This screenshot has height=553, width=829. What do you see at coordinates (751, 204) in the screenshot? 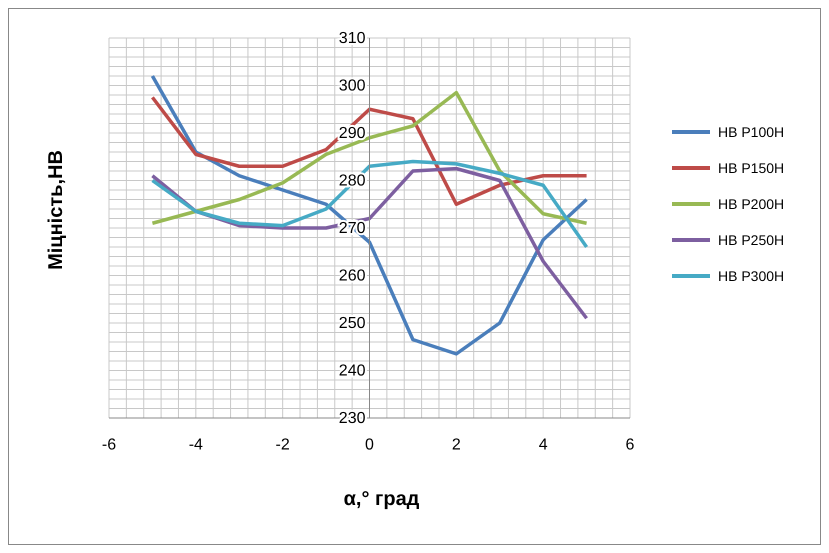
I see `legend-label: HB P200H` at bounding box center [751, 204].